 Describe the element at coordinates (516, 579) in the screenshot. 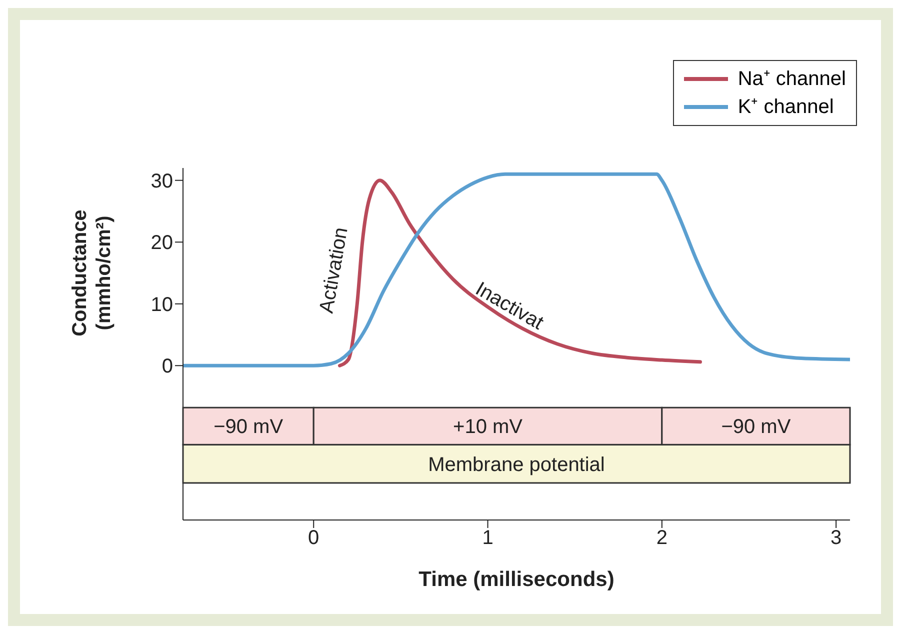

I see `x-axis-title: Time (milliseconds)` at that location.